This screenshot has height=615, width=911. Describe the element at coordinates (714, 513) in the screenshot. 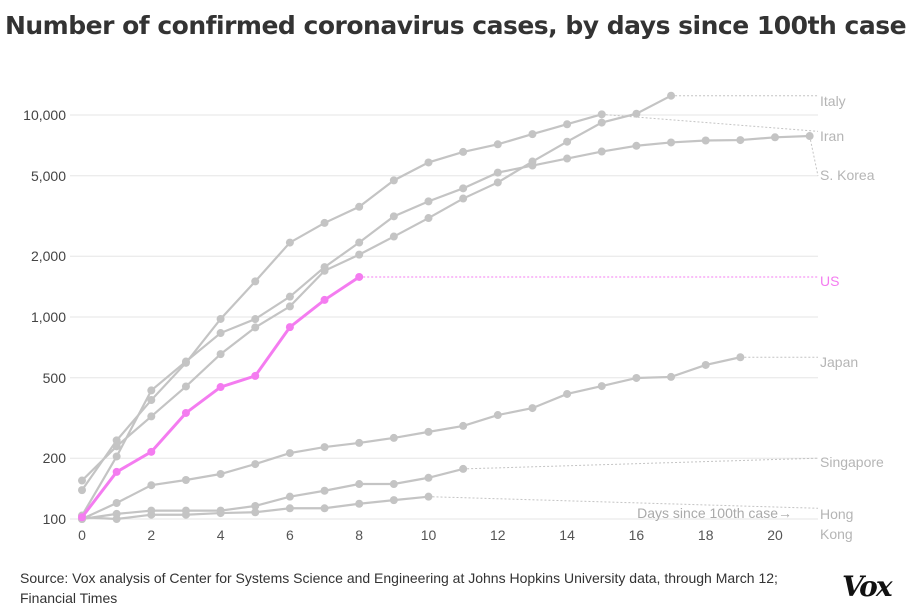

I see `x-axis-label: Days since 100th case→` at that location.